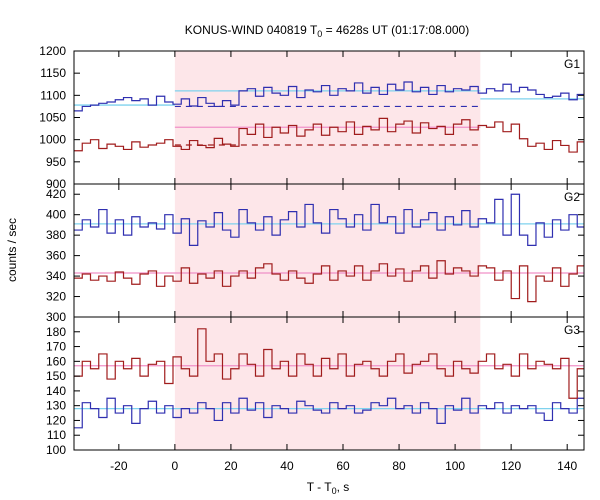 The image size is (600, 500). What do you see at coordinates (52, 140) in the screenshot?
I see `y-tick-label: 1000` at bounding box center [52, 140].